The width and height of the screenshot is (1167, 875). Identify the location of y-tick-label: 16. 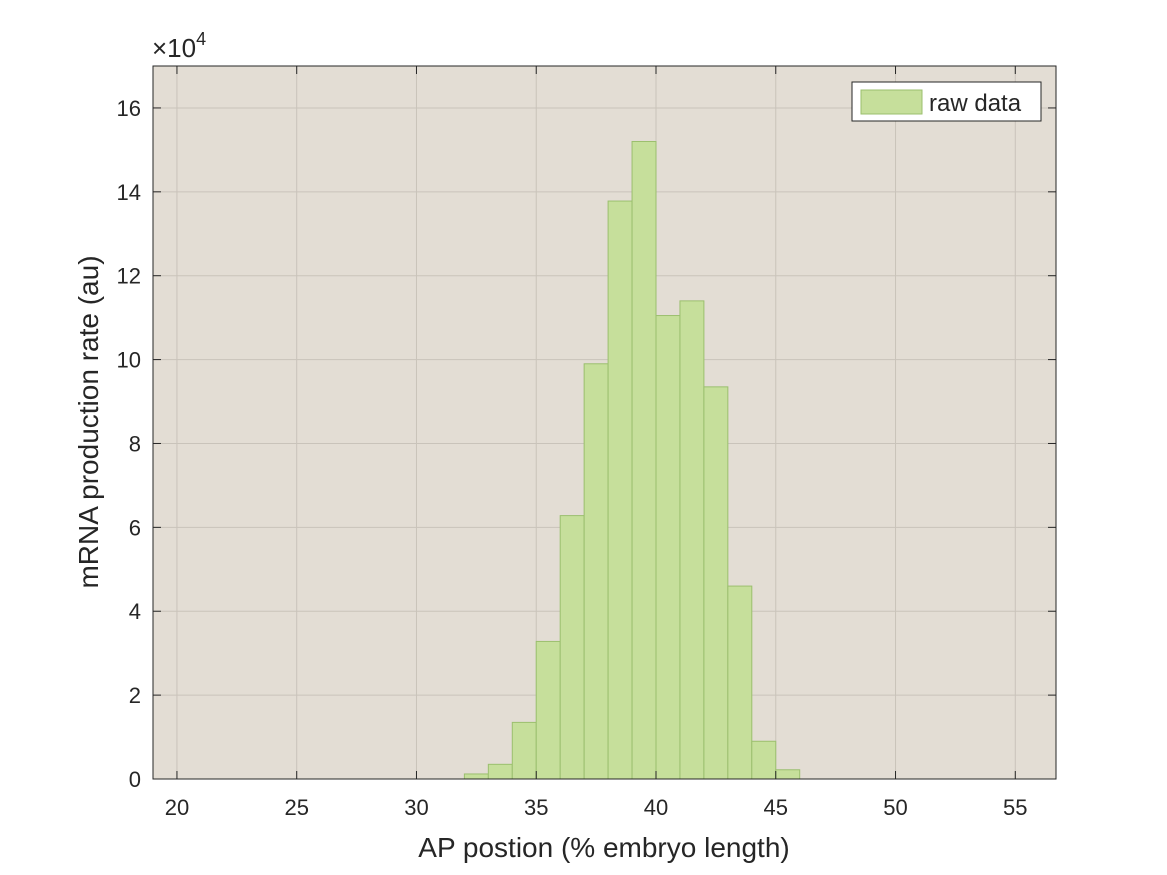
(129, 108).